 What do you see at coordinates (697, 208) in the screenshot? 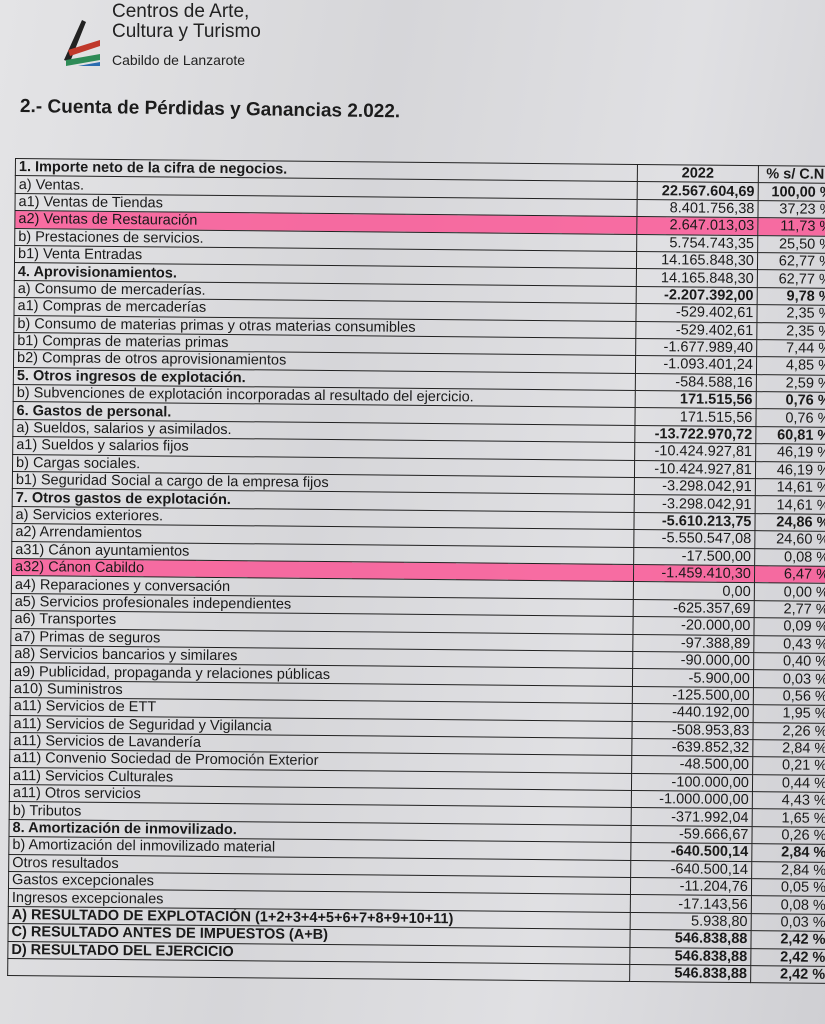
I see `row-value: 8.401.756,38` at bounding box center [697, 208].